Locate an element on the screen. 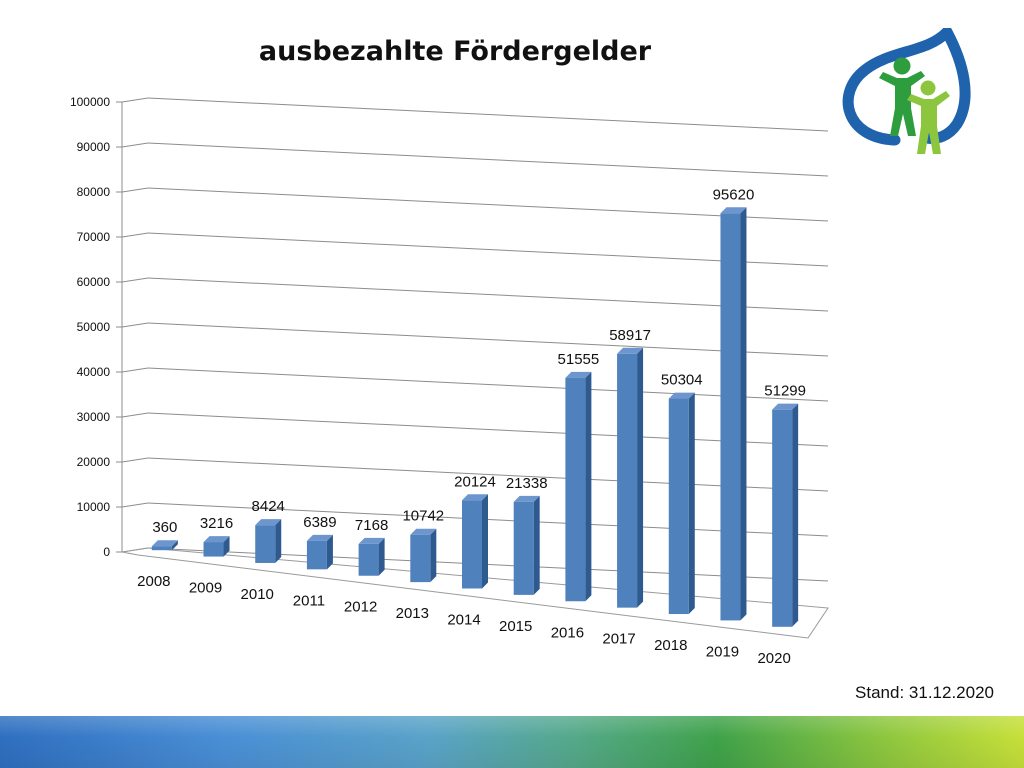  bar-data-label: 6389 is located at coordinates (319, 522).